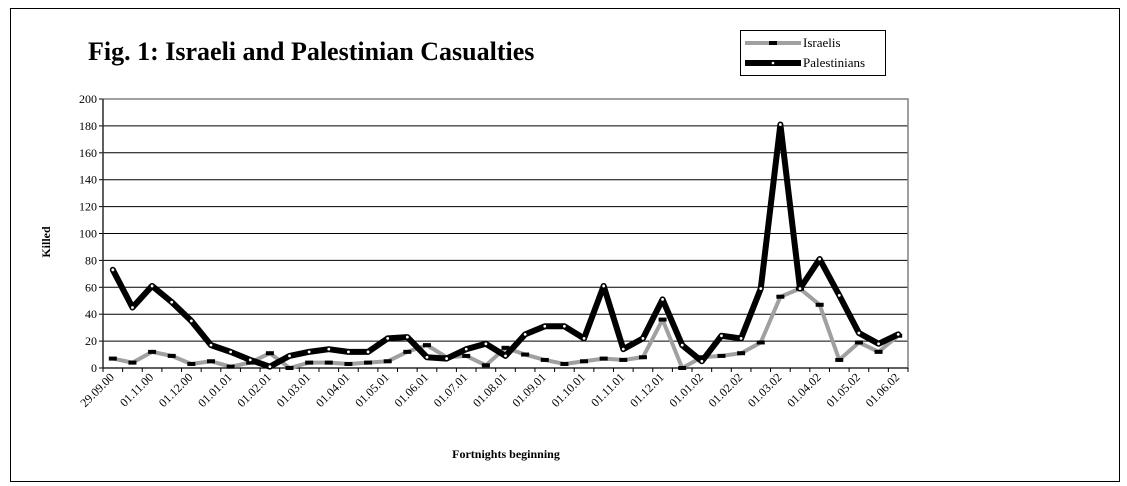 The image size is (1127, 486). Describe the element at coordinates (686, 390) in the screenshot. I see `x-tick-label: 01.01.02` at that location.